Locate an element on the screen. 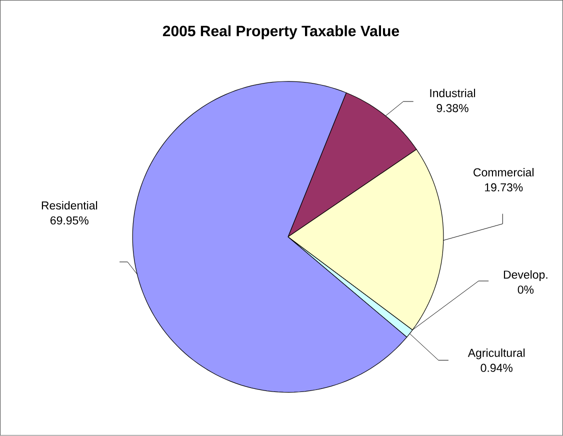 This screenshot has width=563, height=436. data-label: 9.38% is located at coordinates (452, 108).